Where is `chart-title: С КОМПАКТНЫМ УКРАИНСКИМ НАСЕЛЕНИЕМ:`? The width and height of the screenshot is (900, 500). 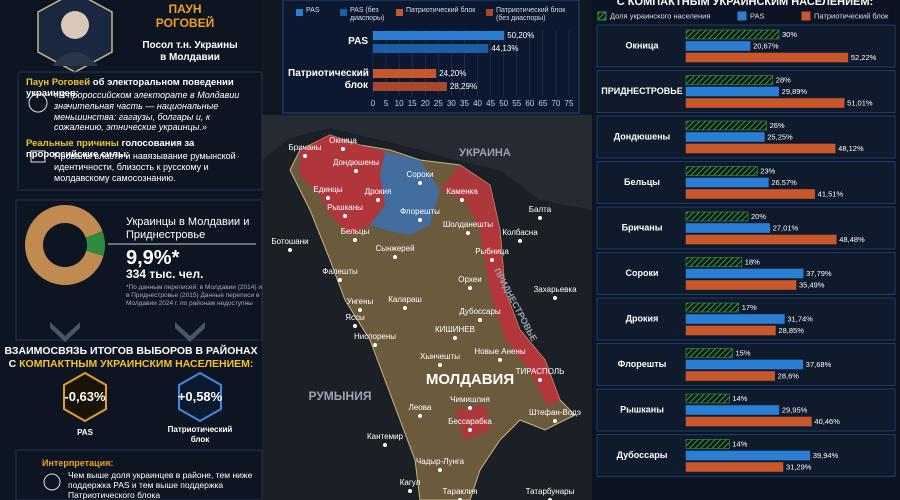 chart-title: С КОМПАКТНЫМ УКРАИНСКИМ НАСЕЛЕНИЕМ: is located at coordinates (745, 4).